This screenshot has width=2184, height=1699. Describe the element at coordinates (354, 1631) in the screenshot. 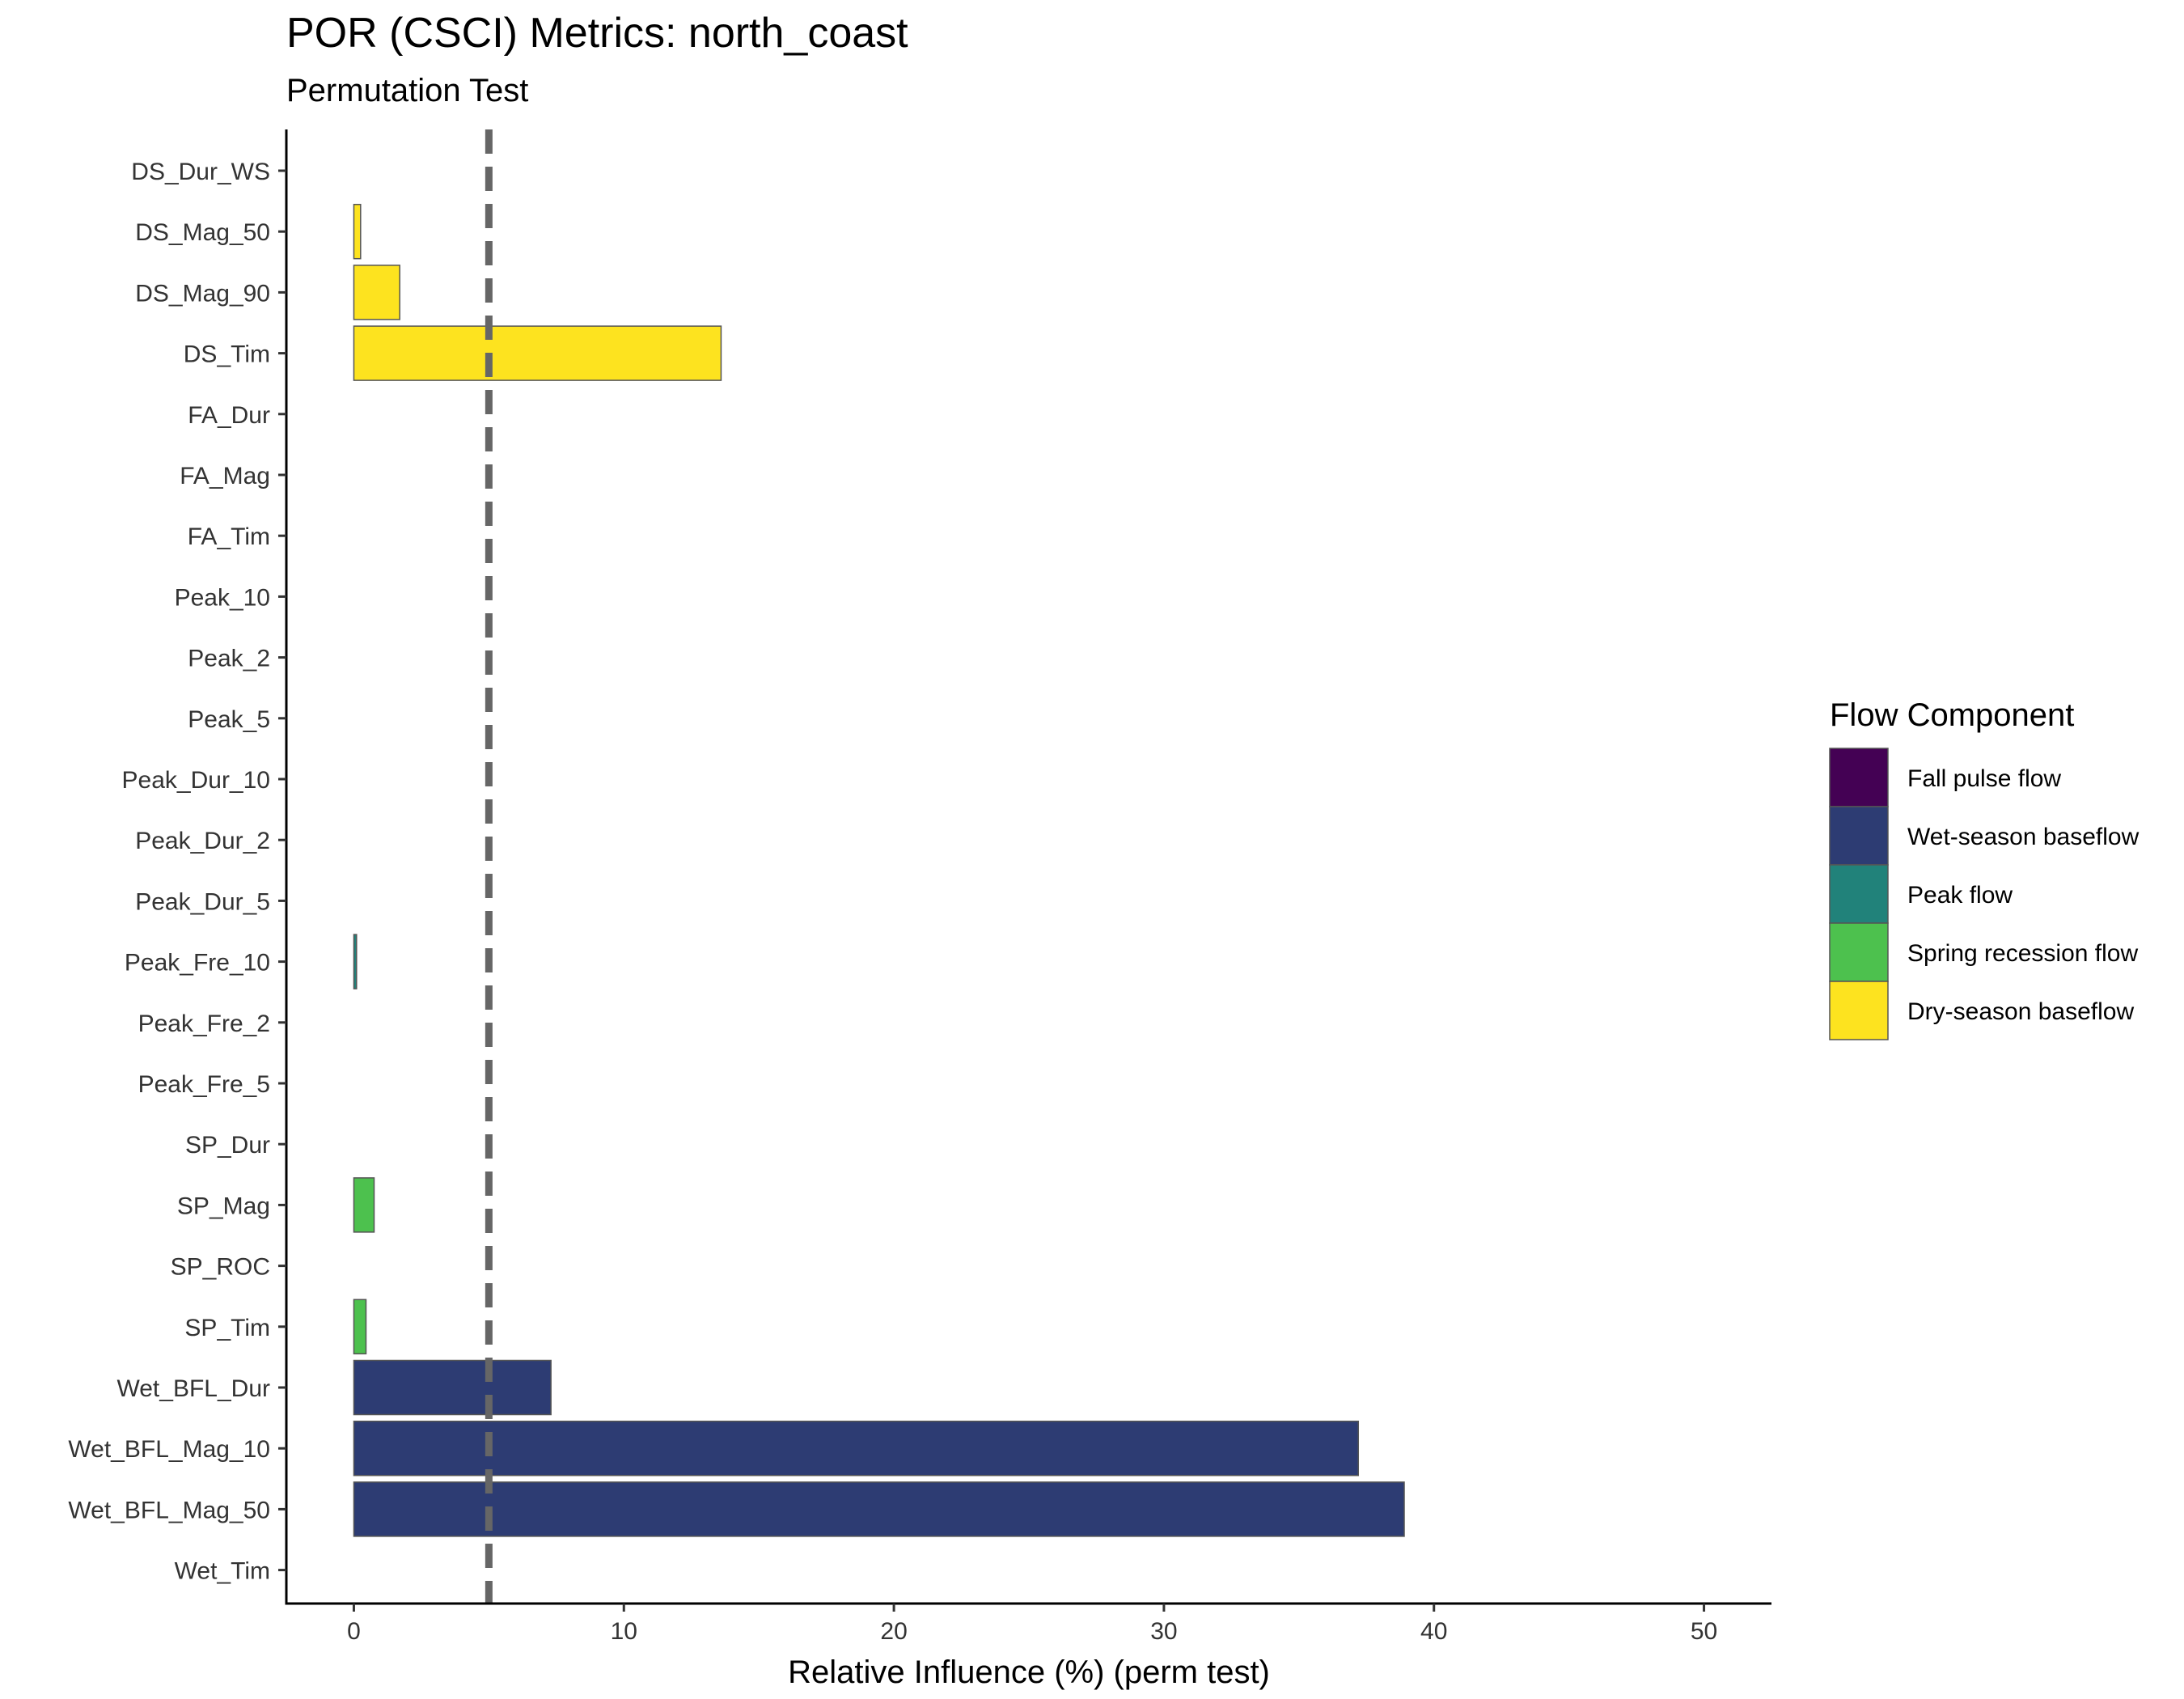

I see `x-tick-label: 0` at that location.